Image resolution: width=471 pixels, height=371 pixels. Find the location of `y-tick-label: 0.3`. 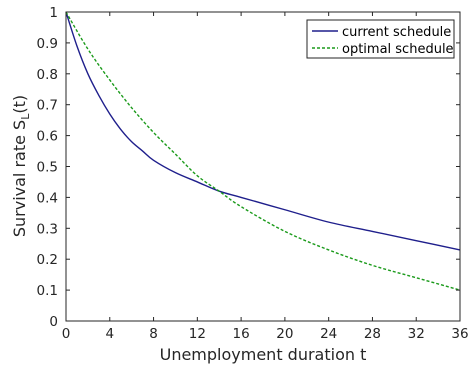

y-tick-label: 0.3 is located at coordinates (47, 229).